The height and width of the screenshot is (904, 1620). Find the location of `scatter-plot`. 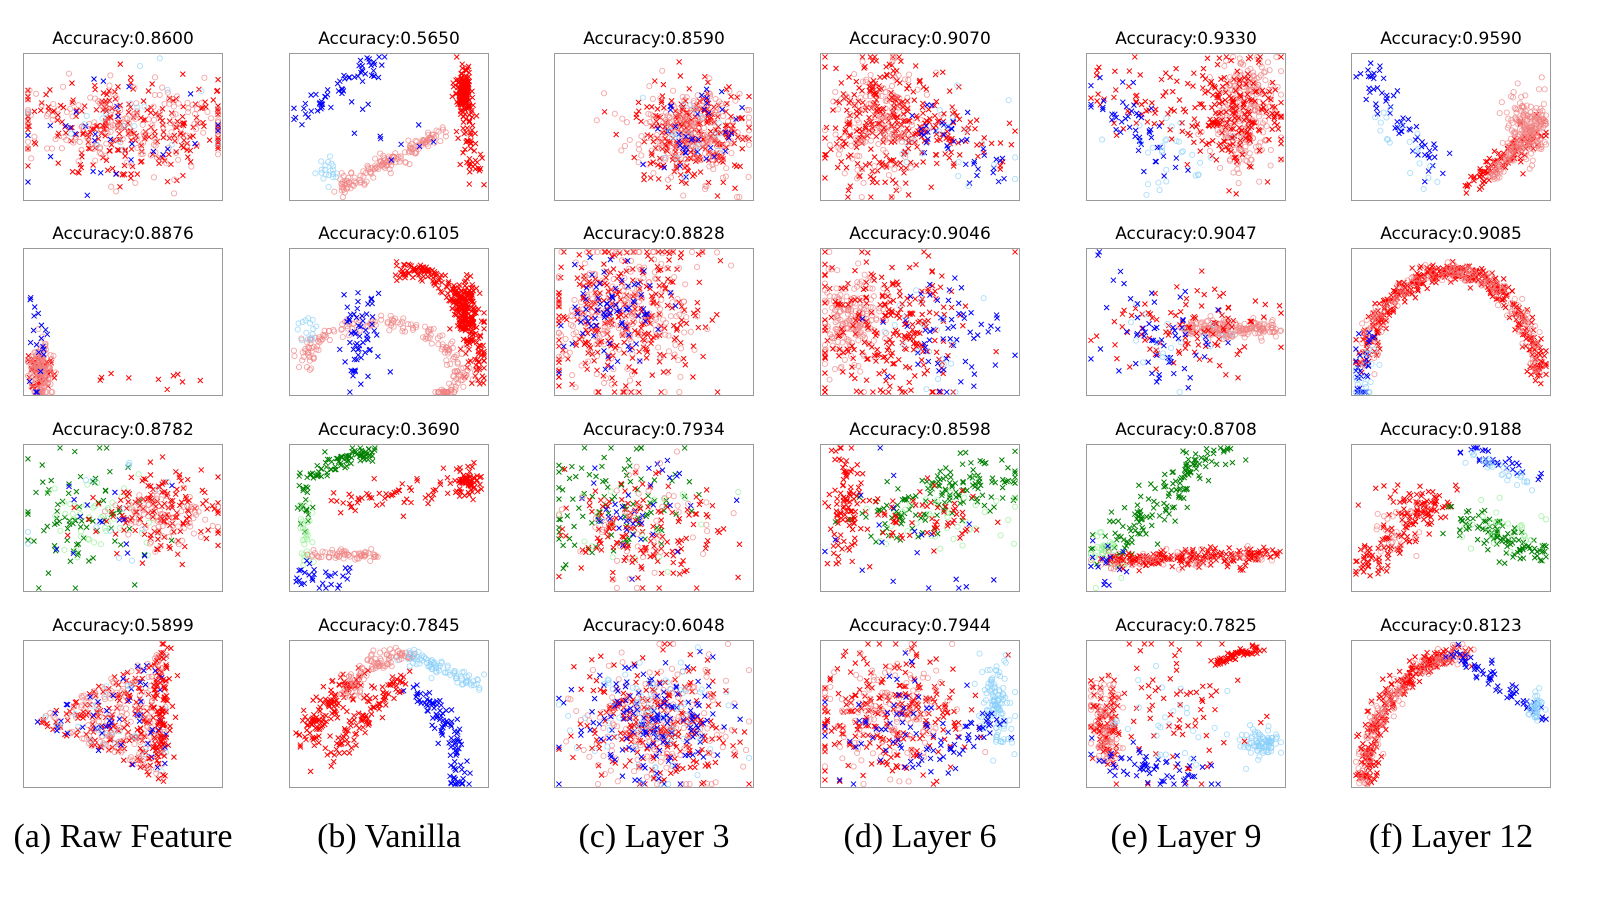

scatter-plot is located at coordinates (1186, 126).